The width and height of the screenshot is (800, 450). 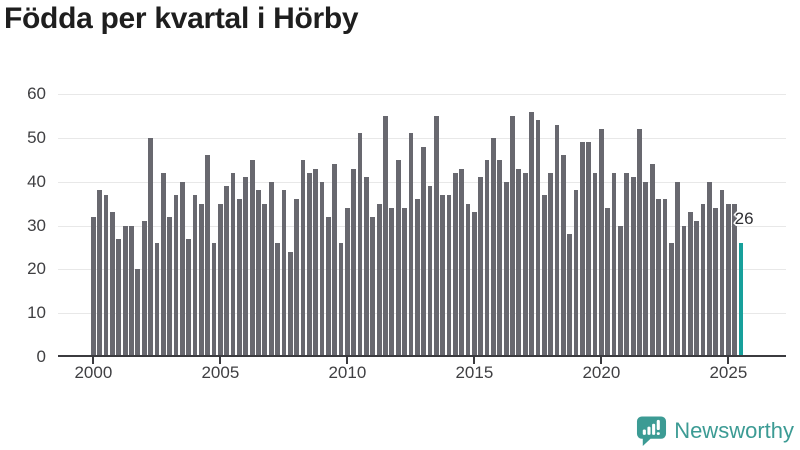 What do you see at coordinates (36, 181) in the screenshot?
I see `y-tick-label-40: 40` at bounding box center [36, 181].